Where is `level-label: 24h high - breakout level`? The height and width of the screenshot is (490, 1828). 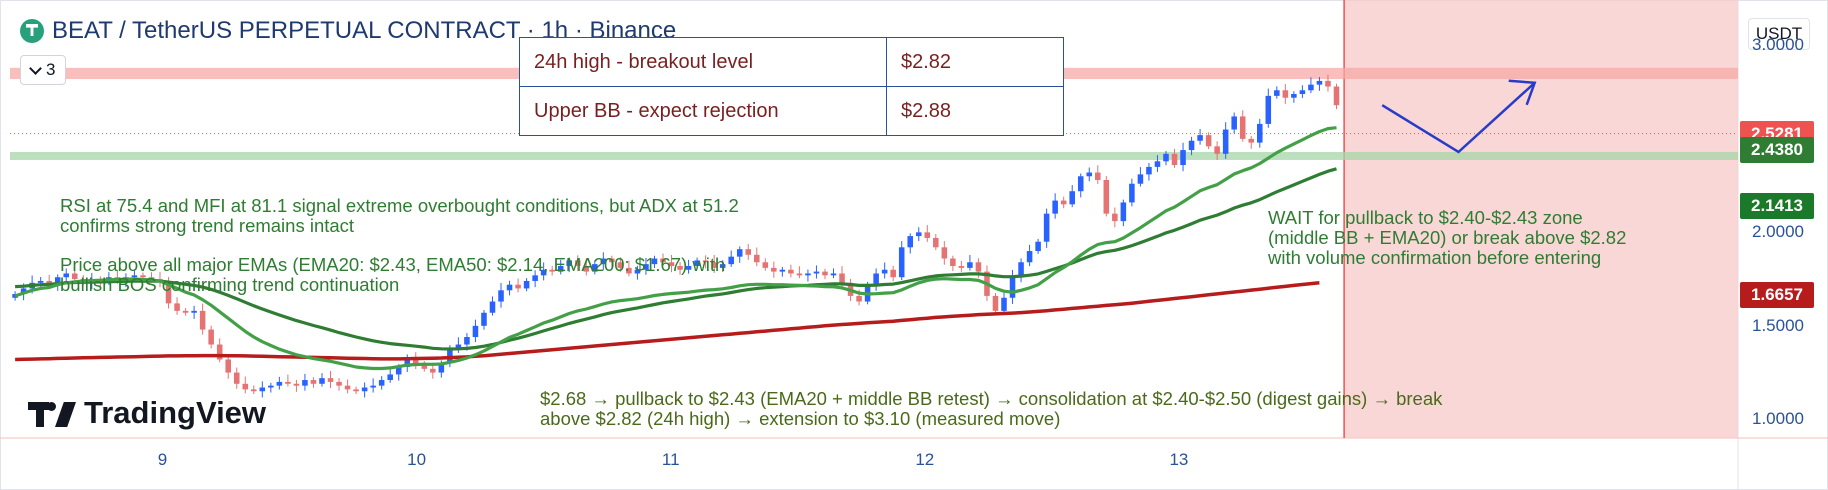
level-label: 24h high - breakout level is located at coordinates (703, 62).